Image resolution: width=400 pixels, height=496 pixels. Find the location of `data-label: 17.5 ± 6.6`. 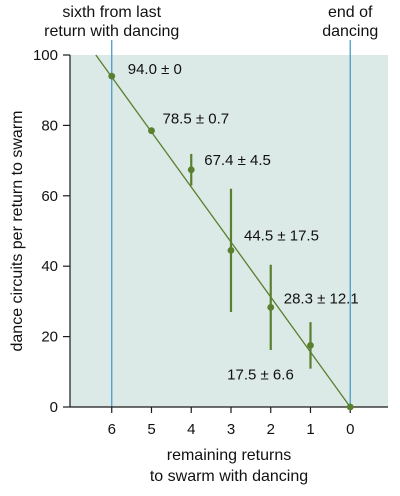

data-label: 17.5 ± 6.6 is located at coordinates (260, 374).